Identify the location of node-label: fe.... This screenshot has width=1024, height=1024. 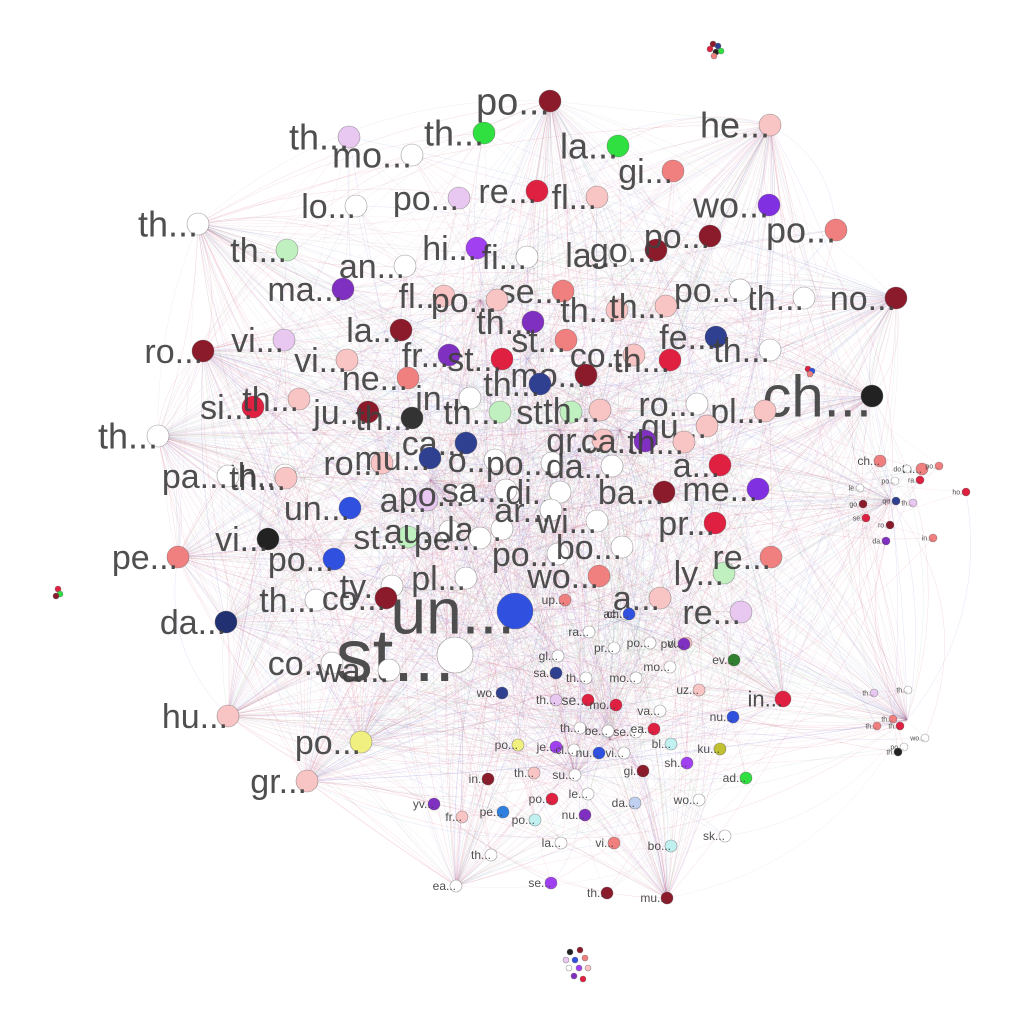
(687, 338).